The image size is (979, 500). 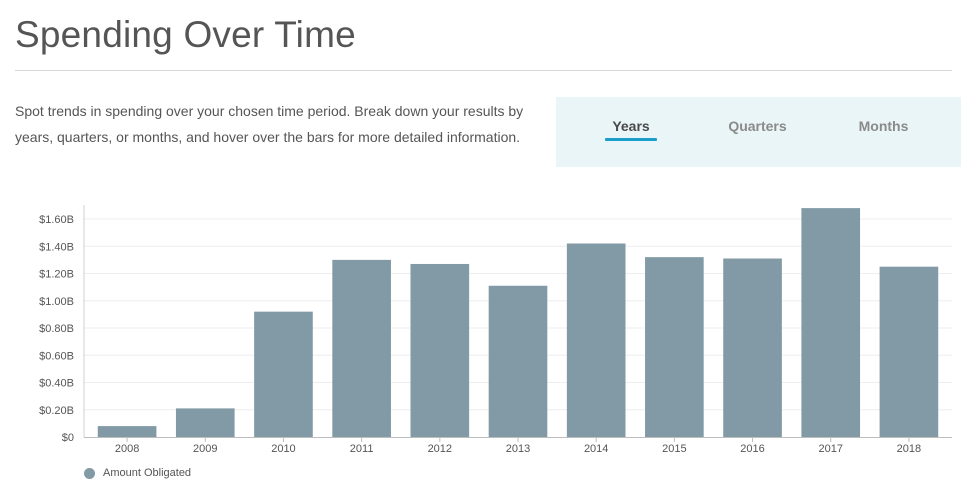 I want to click on x-tick-label: 2017, so click(x=830, y=449).